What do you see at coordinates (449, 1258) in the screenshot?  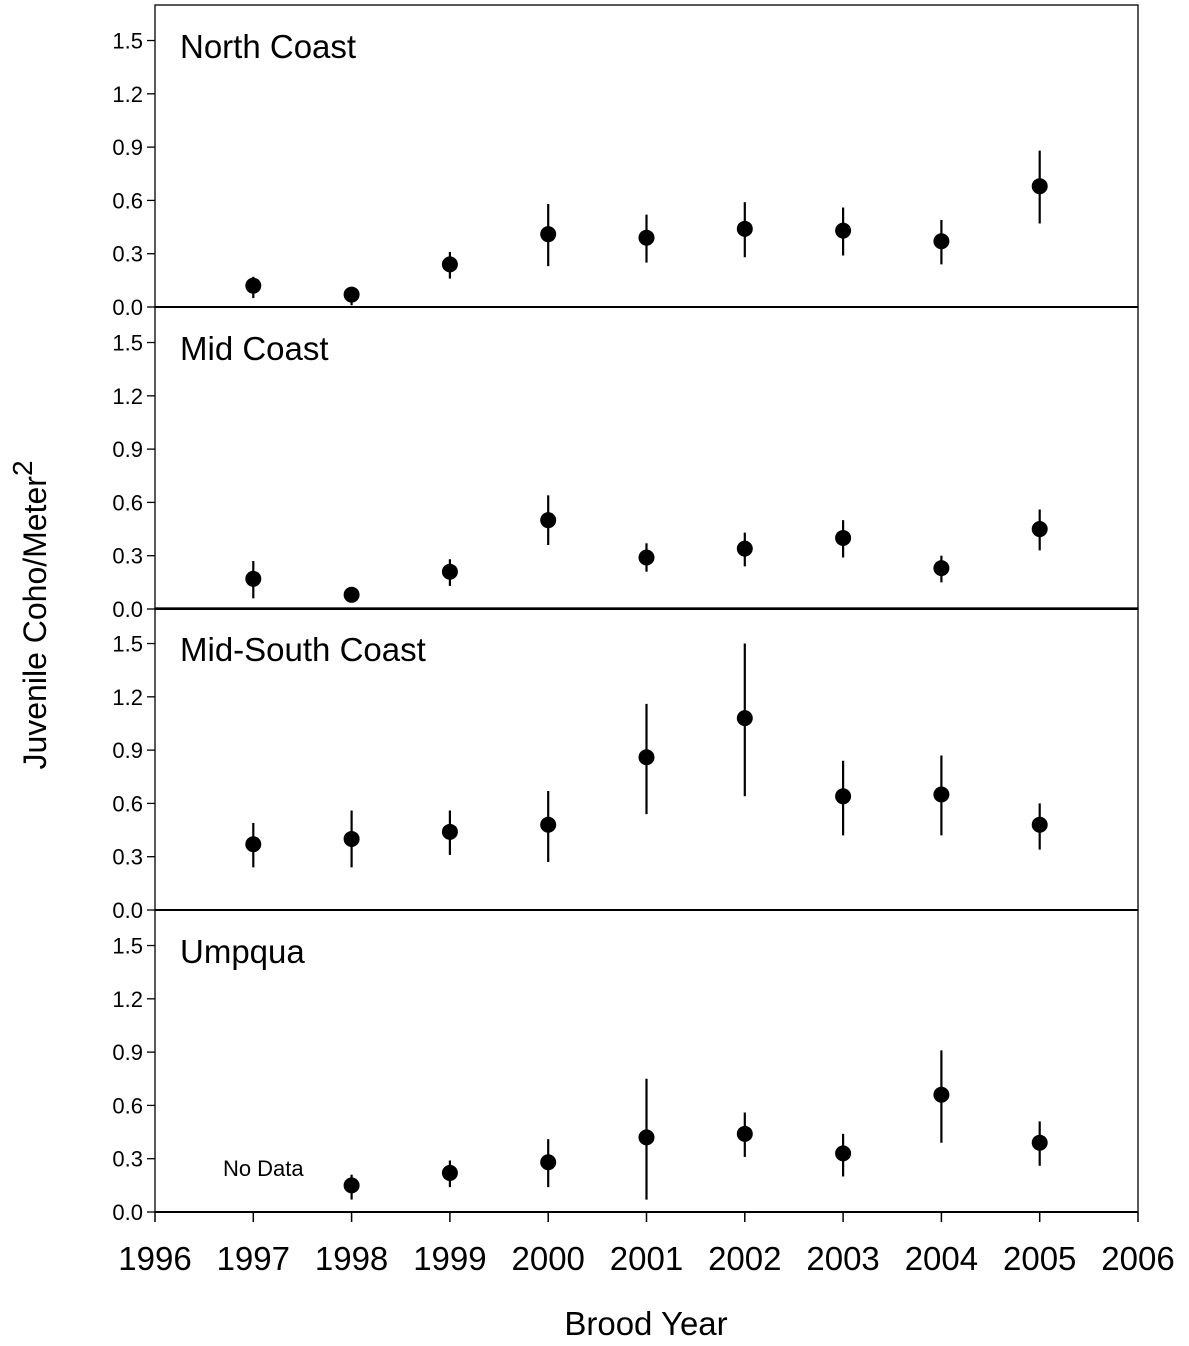 I see `x-tick-label: 1999` at bounding box center [449, 1258].